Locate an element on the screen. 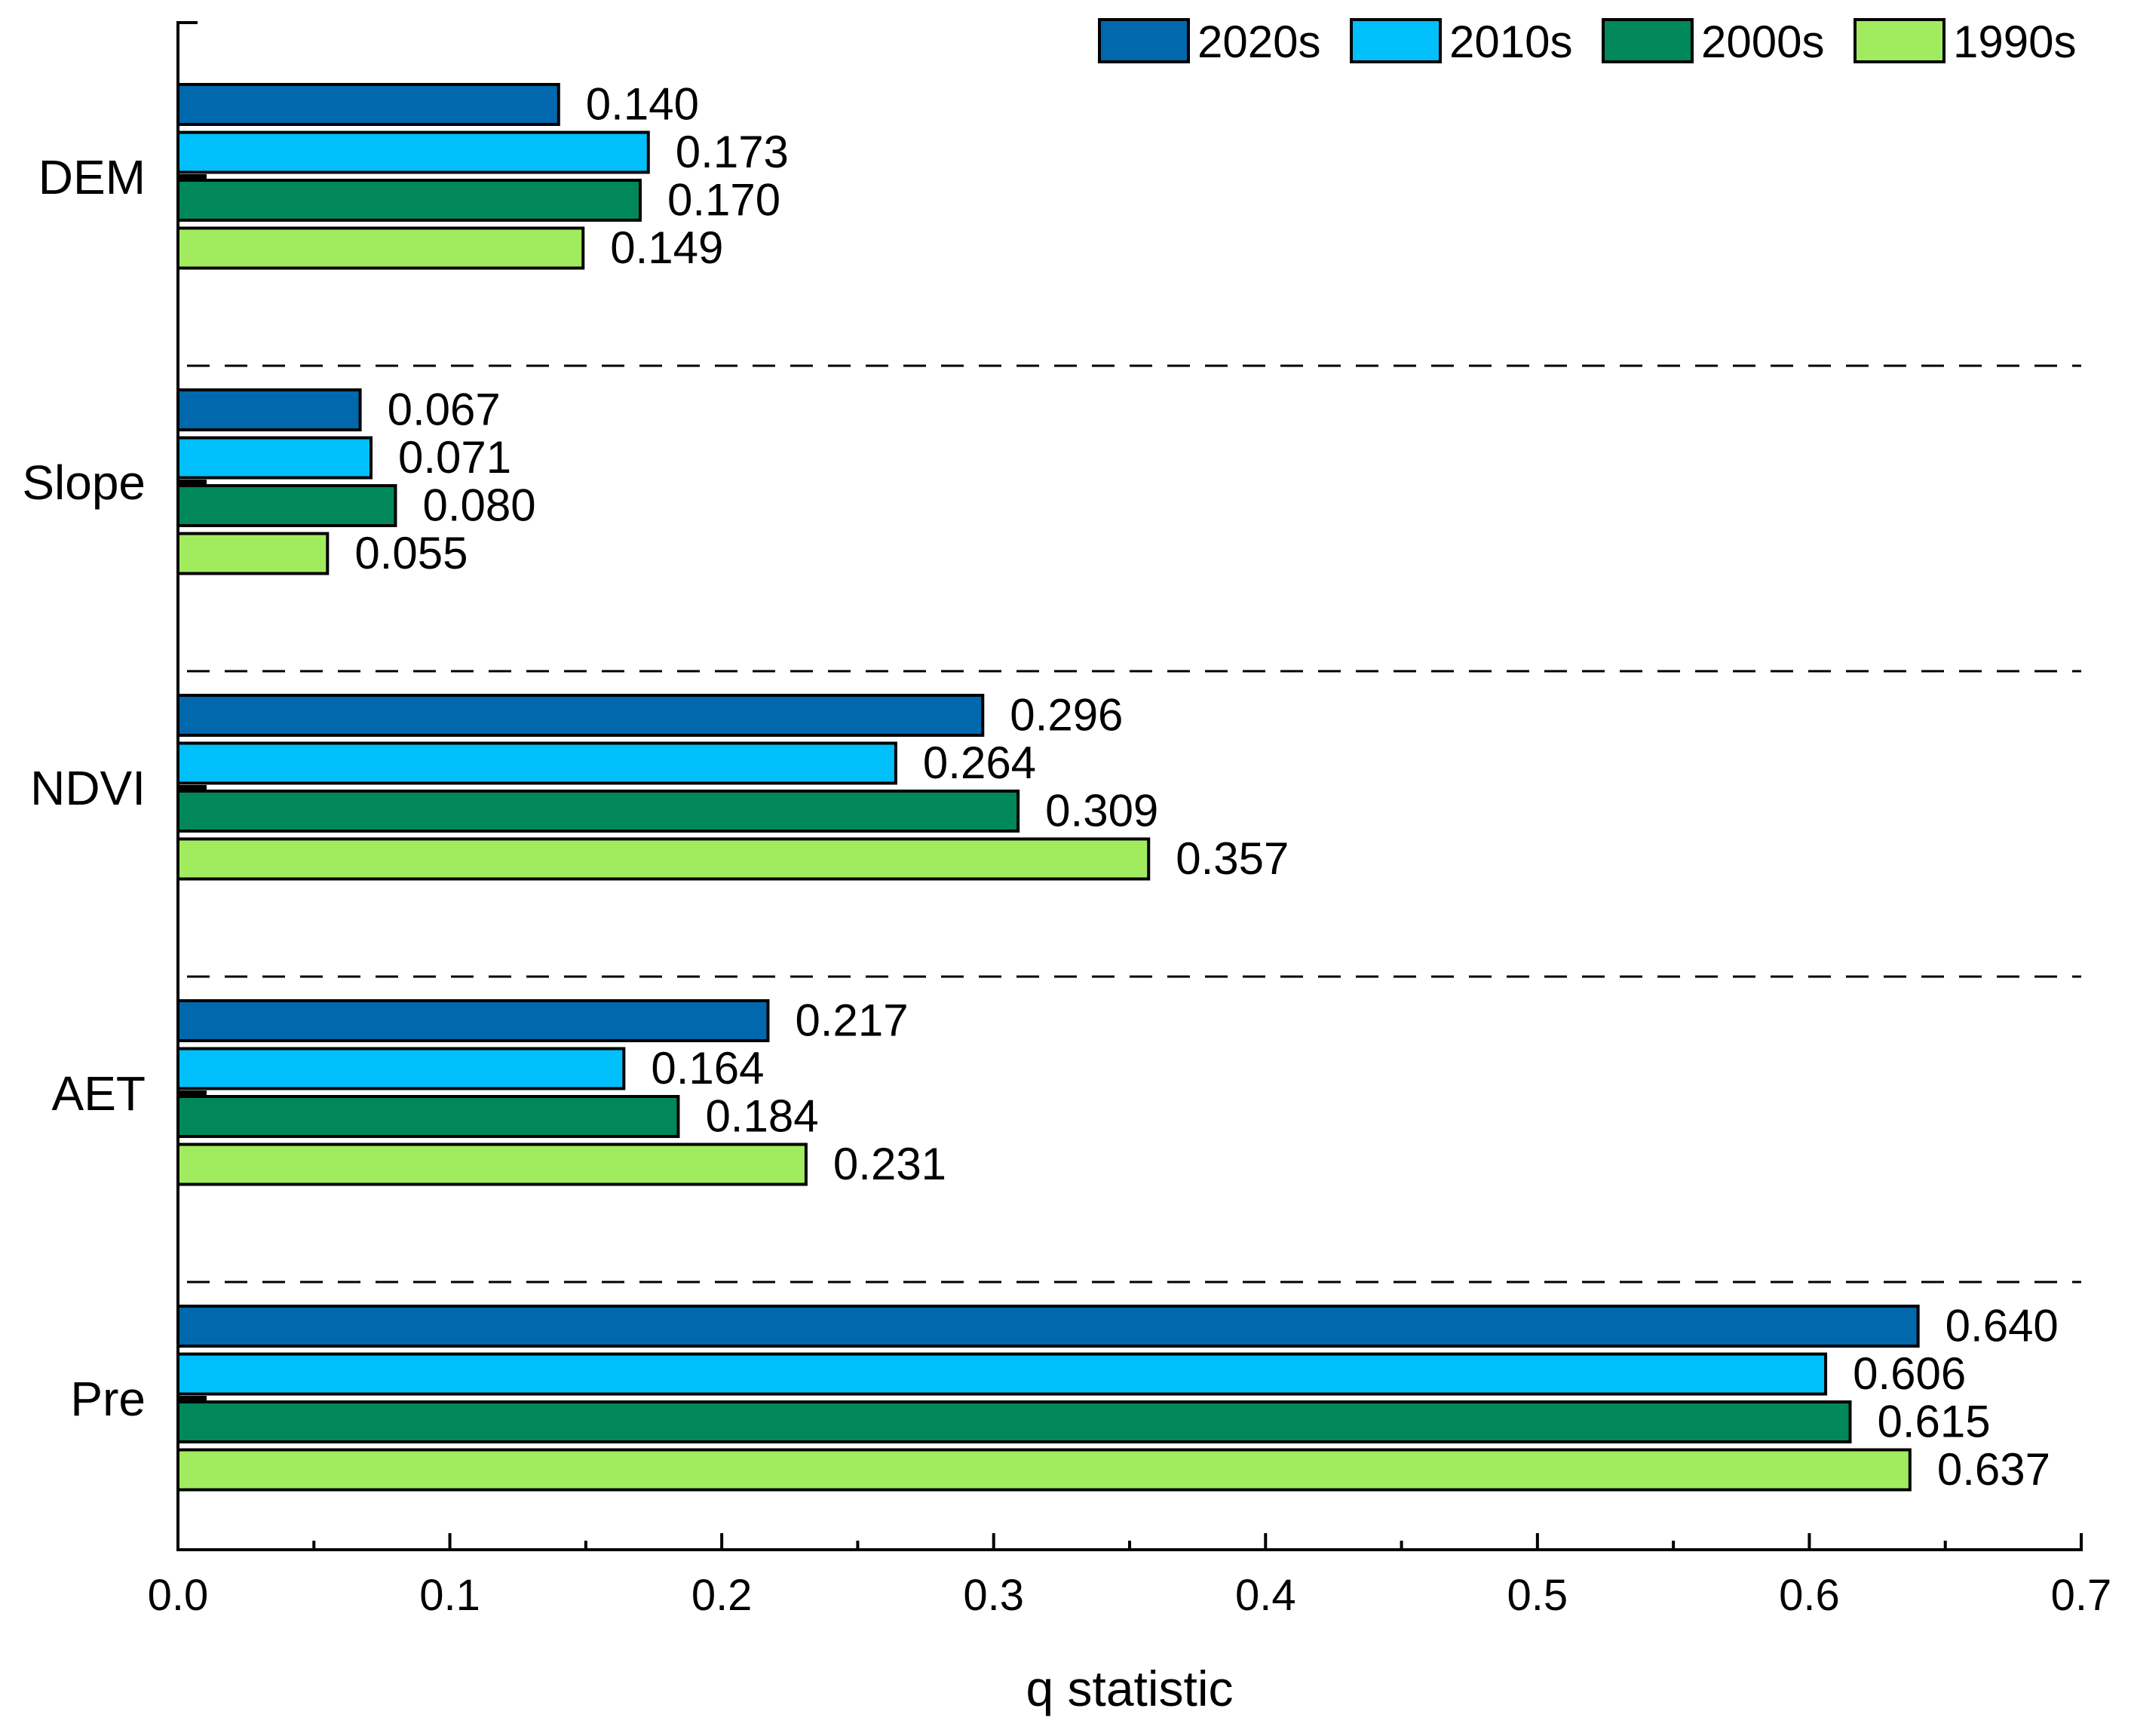 This screenshot has height=1736, width=2131. bar-ndvi-2000s is located at coordinates (598, 811).